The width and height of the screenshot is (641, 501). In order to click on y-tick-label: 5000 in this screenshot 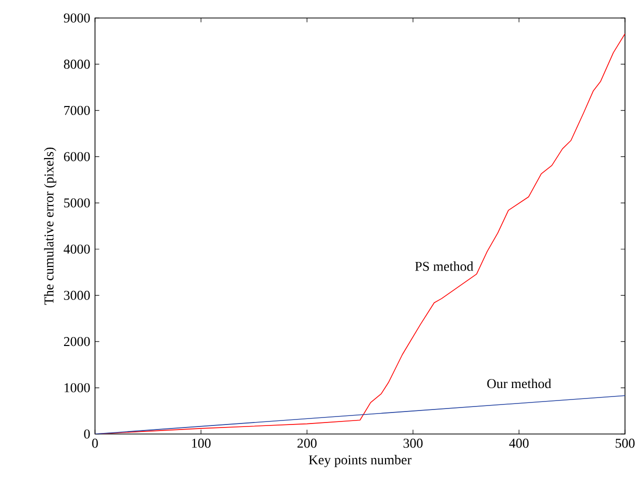, I will do `click(77, 203)`.